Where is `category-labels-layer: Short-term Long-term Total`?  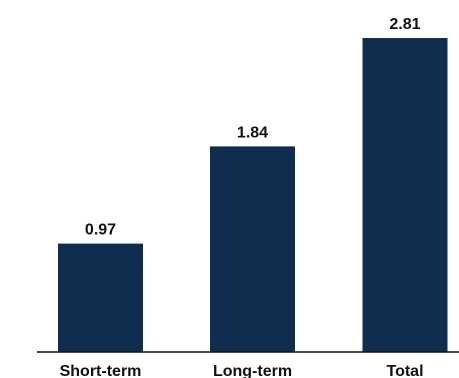 category-labels-layer: Short-term Long-term Total is located at coordinates (242, 370).